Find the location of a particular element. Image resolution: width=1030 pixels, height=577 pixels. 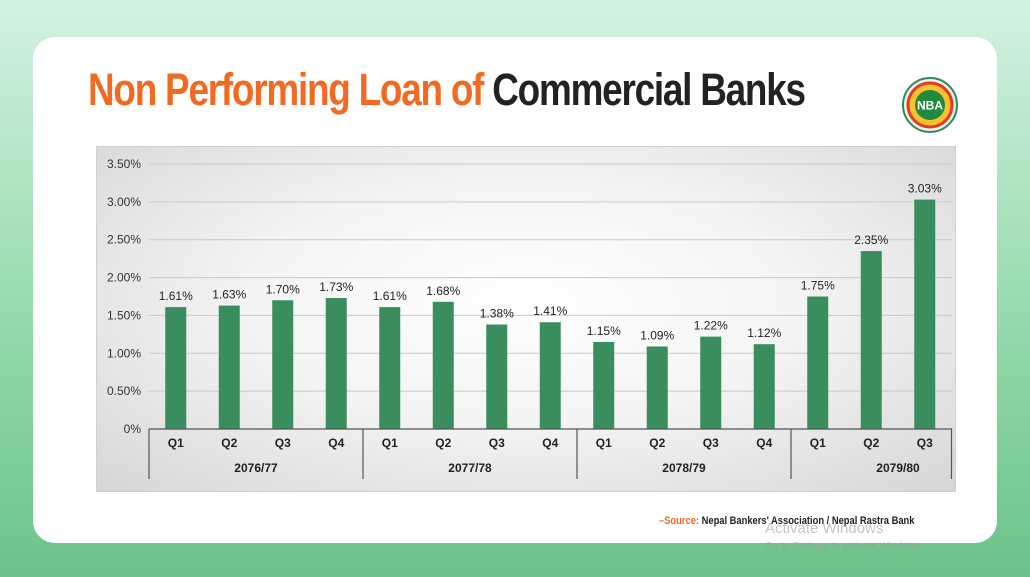

data-label: 1.75% is located at coordinates (818, 286).